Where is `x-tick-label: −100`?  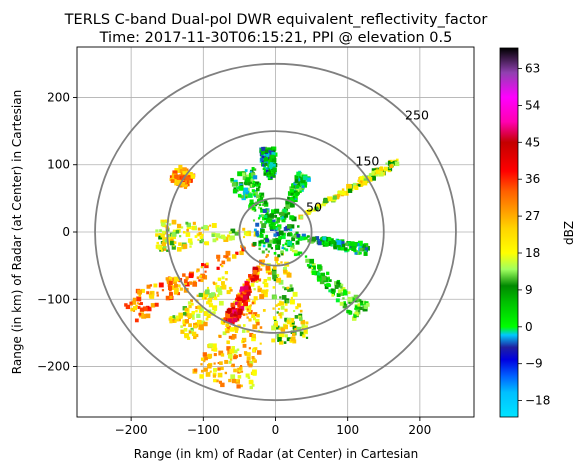 x-tick-label: −100 is located at coordinates (203, 430).